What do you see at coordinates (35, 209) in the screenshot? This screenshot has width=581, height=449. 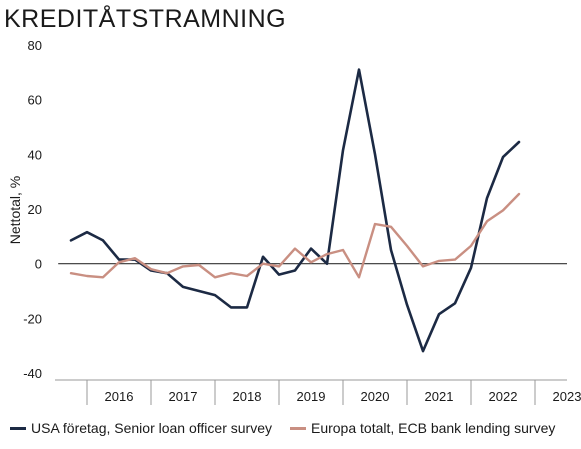 I see `y-tick-label: 20` at bounding box center [35, 209].